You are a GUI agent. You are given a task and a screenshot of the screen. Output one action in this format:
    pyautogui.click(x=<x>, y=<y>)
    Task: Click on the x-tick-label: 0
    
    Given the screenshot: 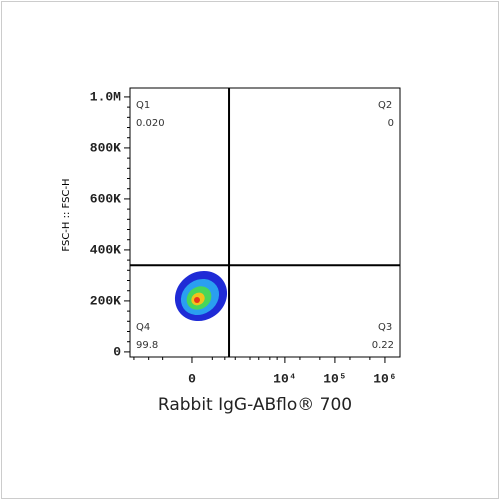 What is the action you would take?
    pyautogui.click(x=192, y=378)
    